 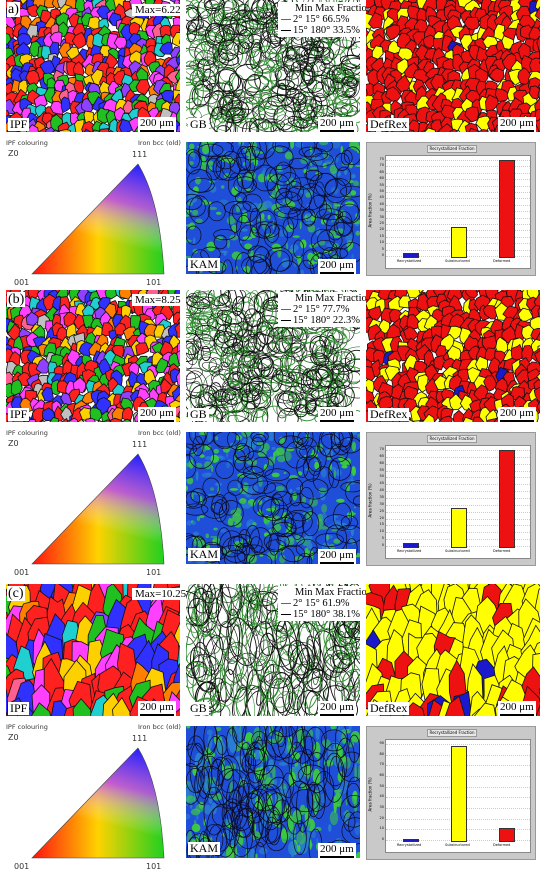 I want to click on gb-legend-row-text: 2° 15° 66.5%, so click(x=321, y=19).